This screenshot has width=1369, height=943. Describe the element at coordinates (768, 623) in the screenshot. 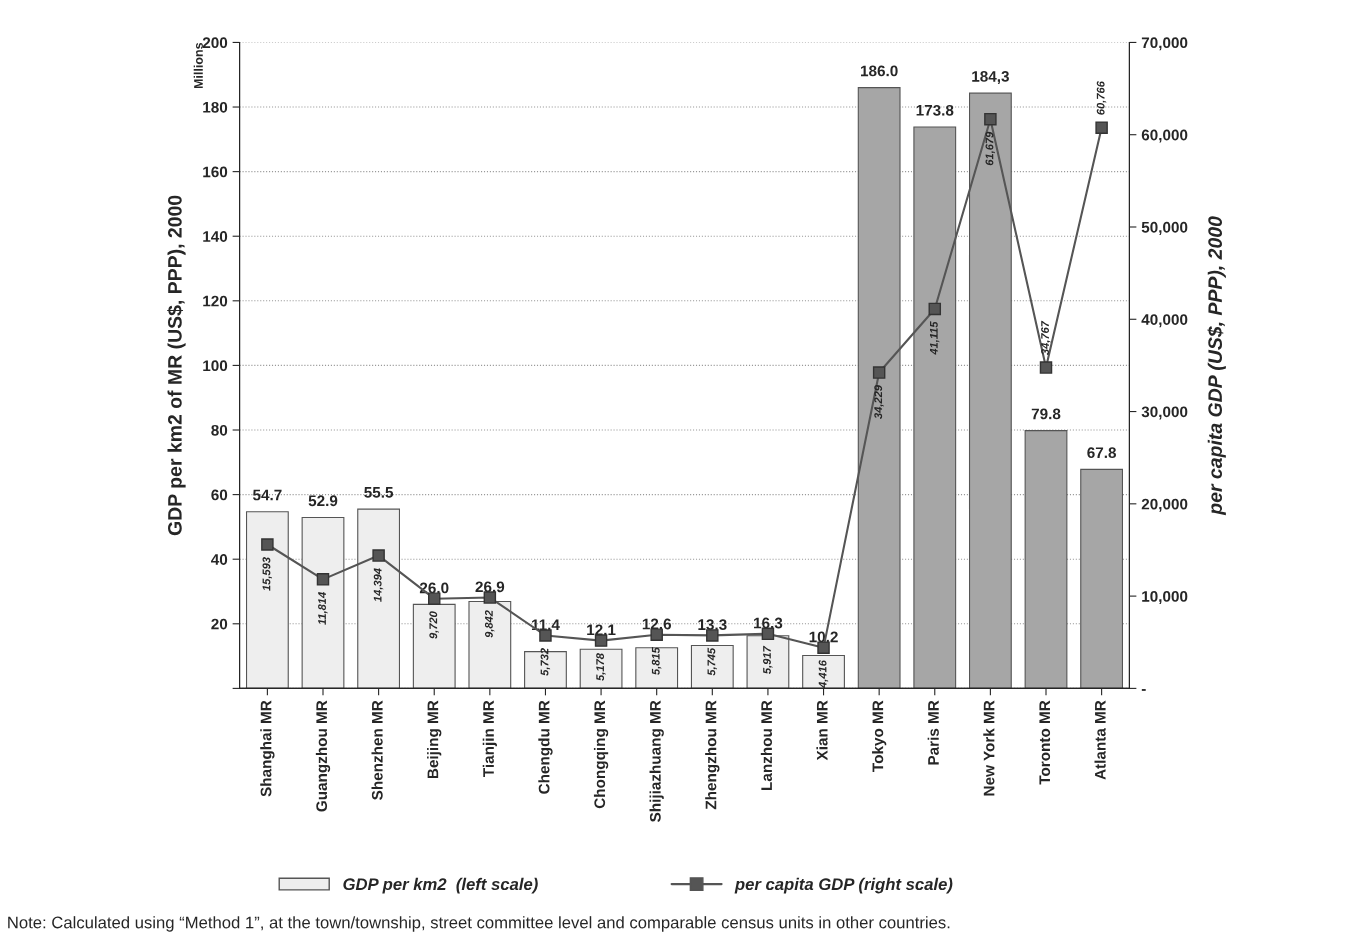

I see `data-label: 16.3` at that location.